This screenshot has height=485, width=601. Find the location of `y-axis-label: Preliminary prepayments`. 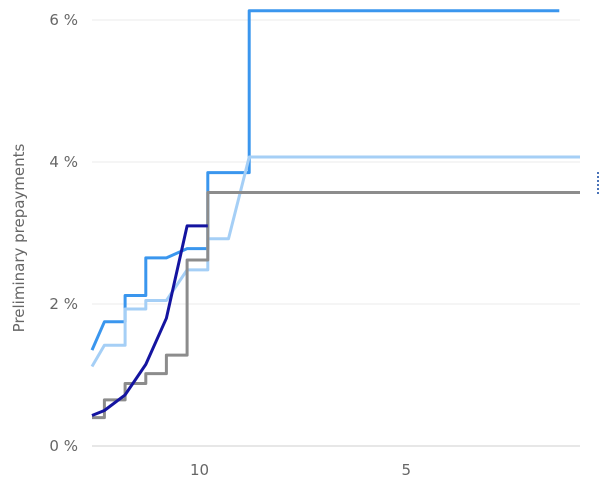

y-axis-label: Preliminary prepayments is located at coordinates (19, 237).